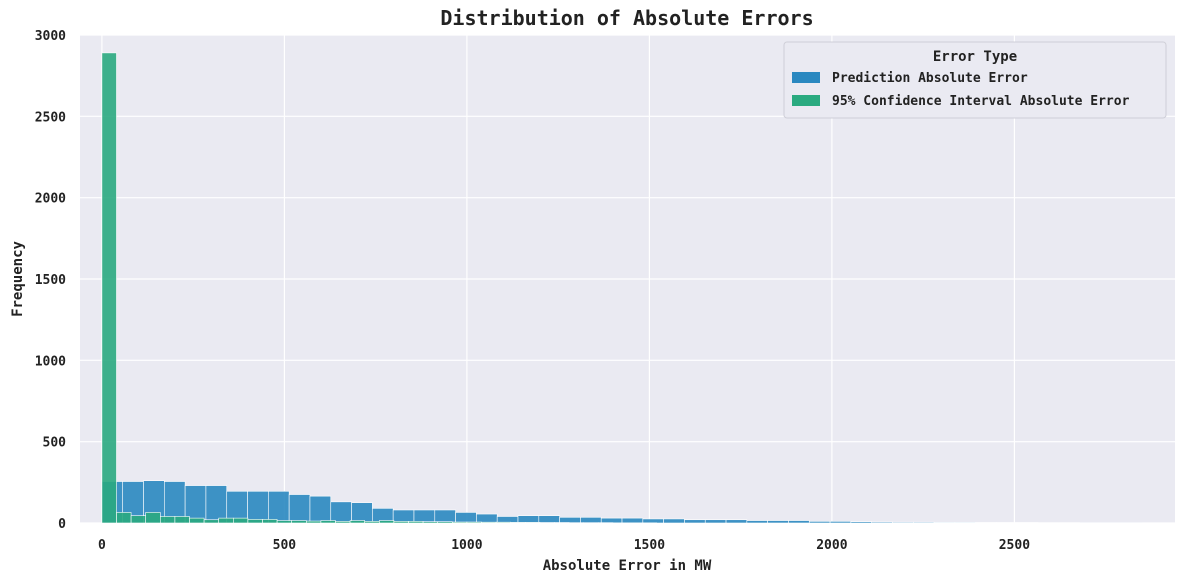  Describe the element at coordinates (930, 78) in the screenshot. I see `legend-label-prediction: Prediction Absolute Error` at that location.